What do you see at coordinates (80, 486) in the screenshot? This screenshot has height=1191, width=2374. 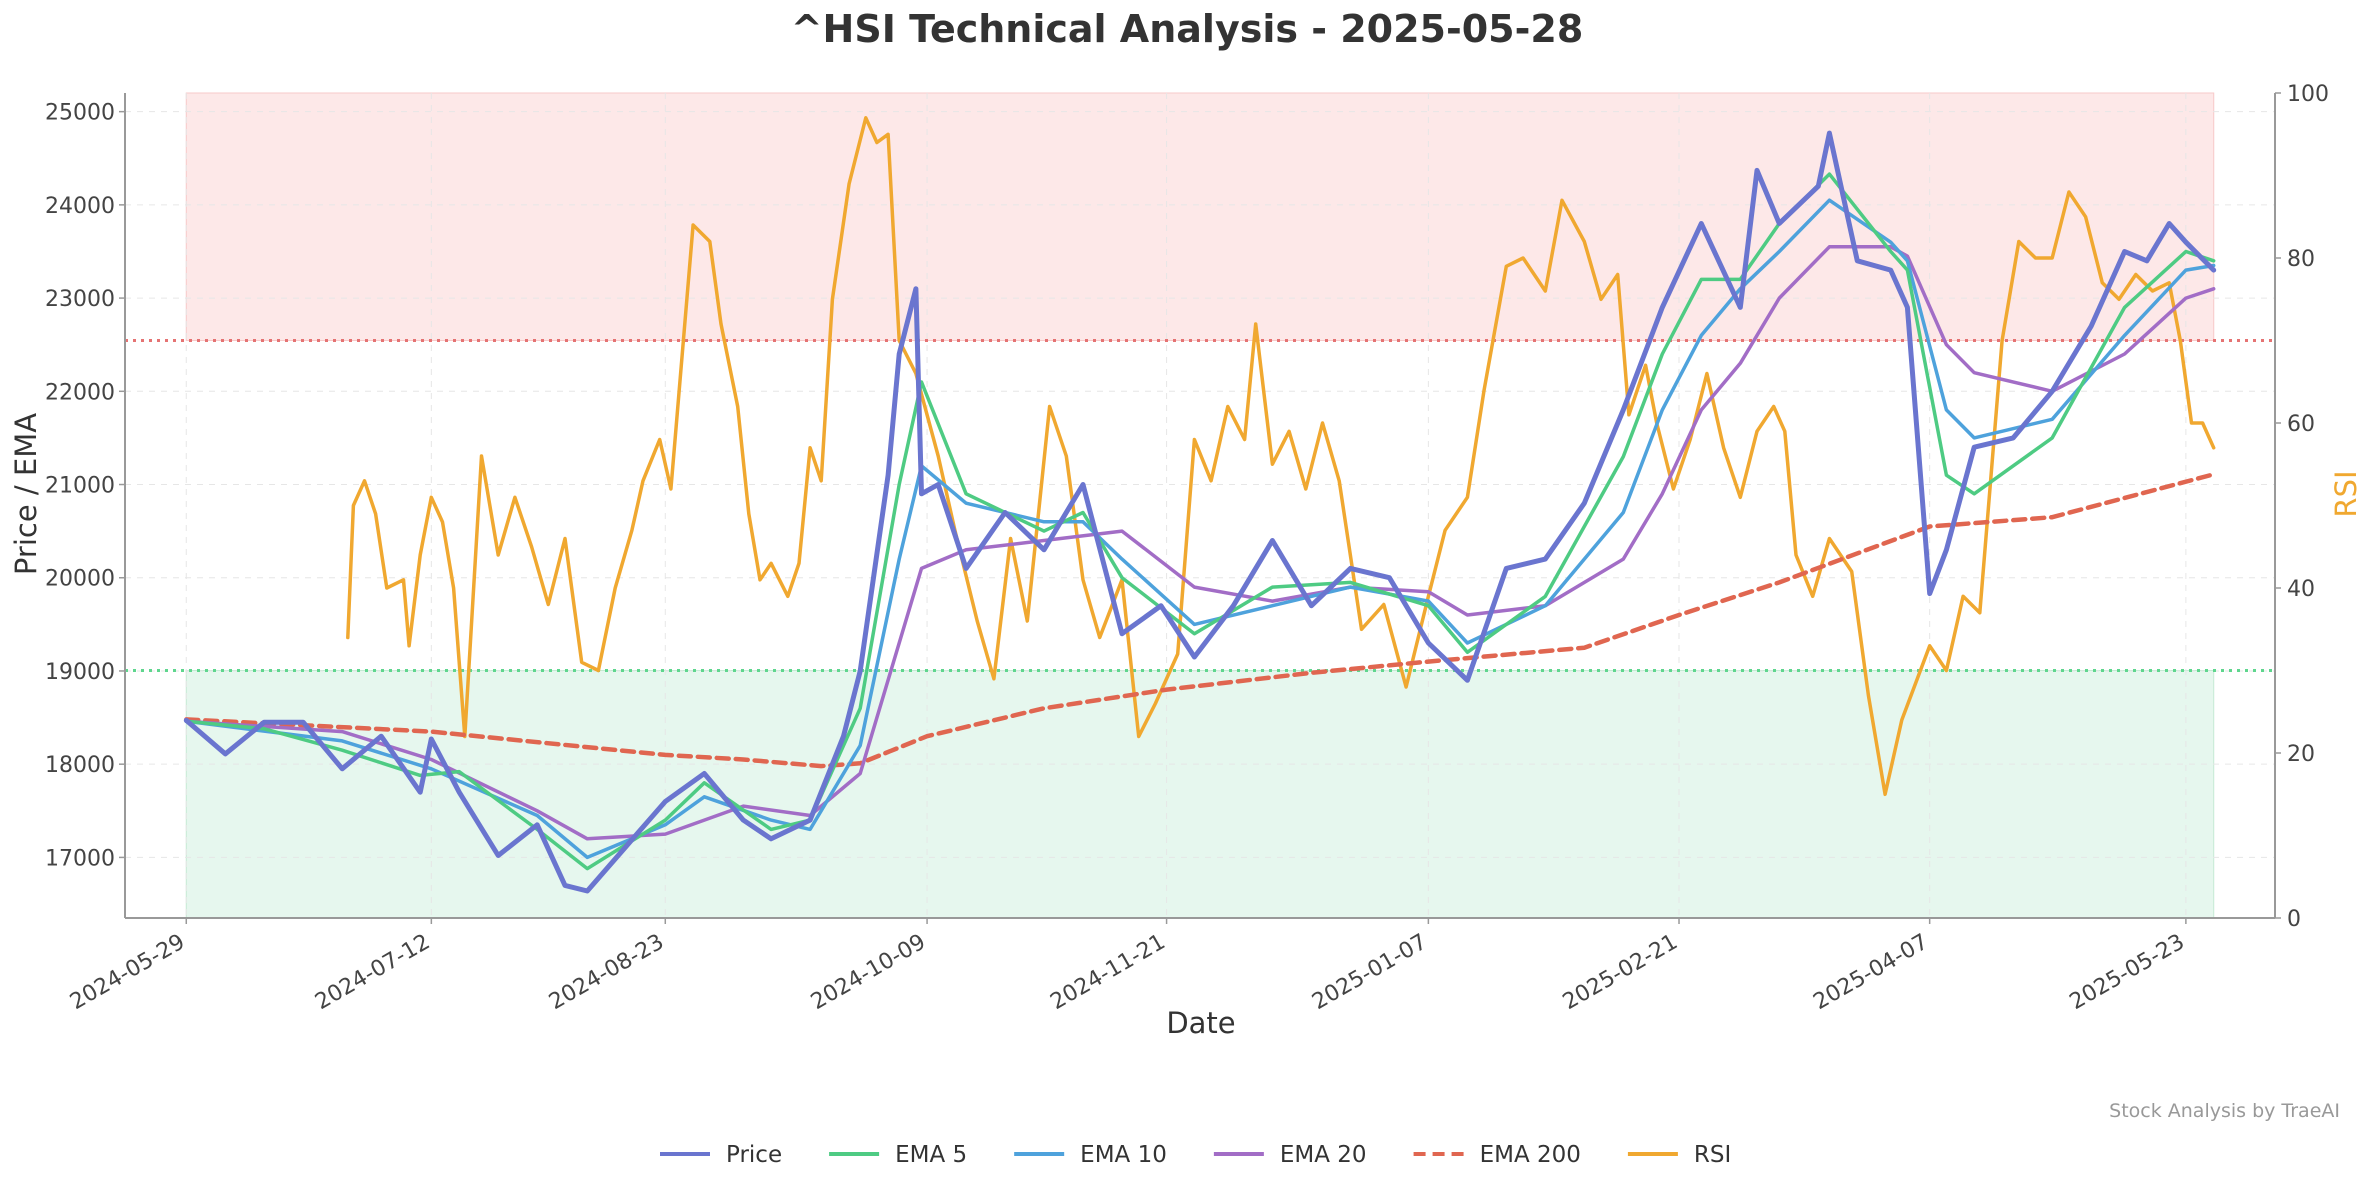 I see `y-tick-label: 21000` at bounding box center [80, 486].